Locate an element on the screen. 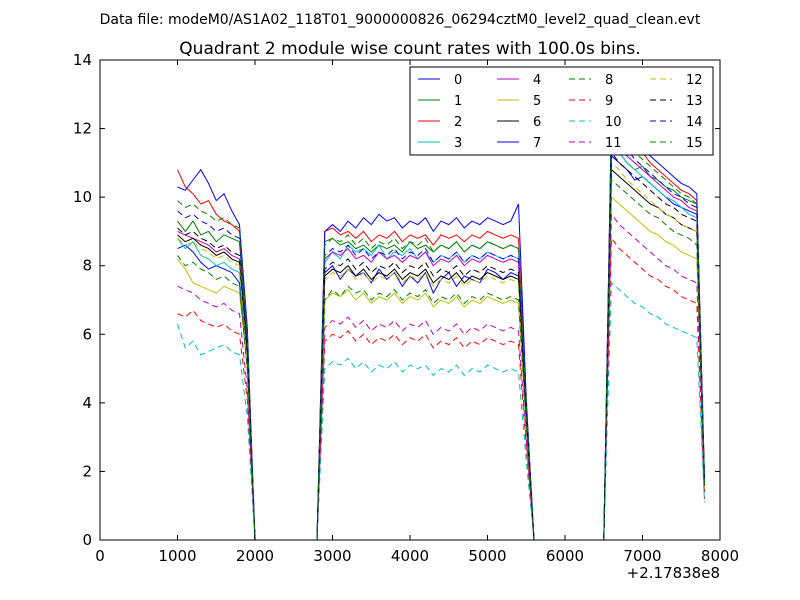  y-tick-label: 2 is located at coordinates (87, 471).